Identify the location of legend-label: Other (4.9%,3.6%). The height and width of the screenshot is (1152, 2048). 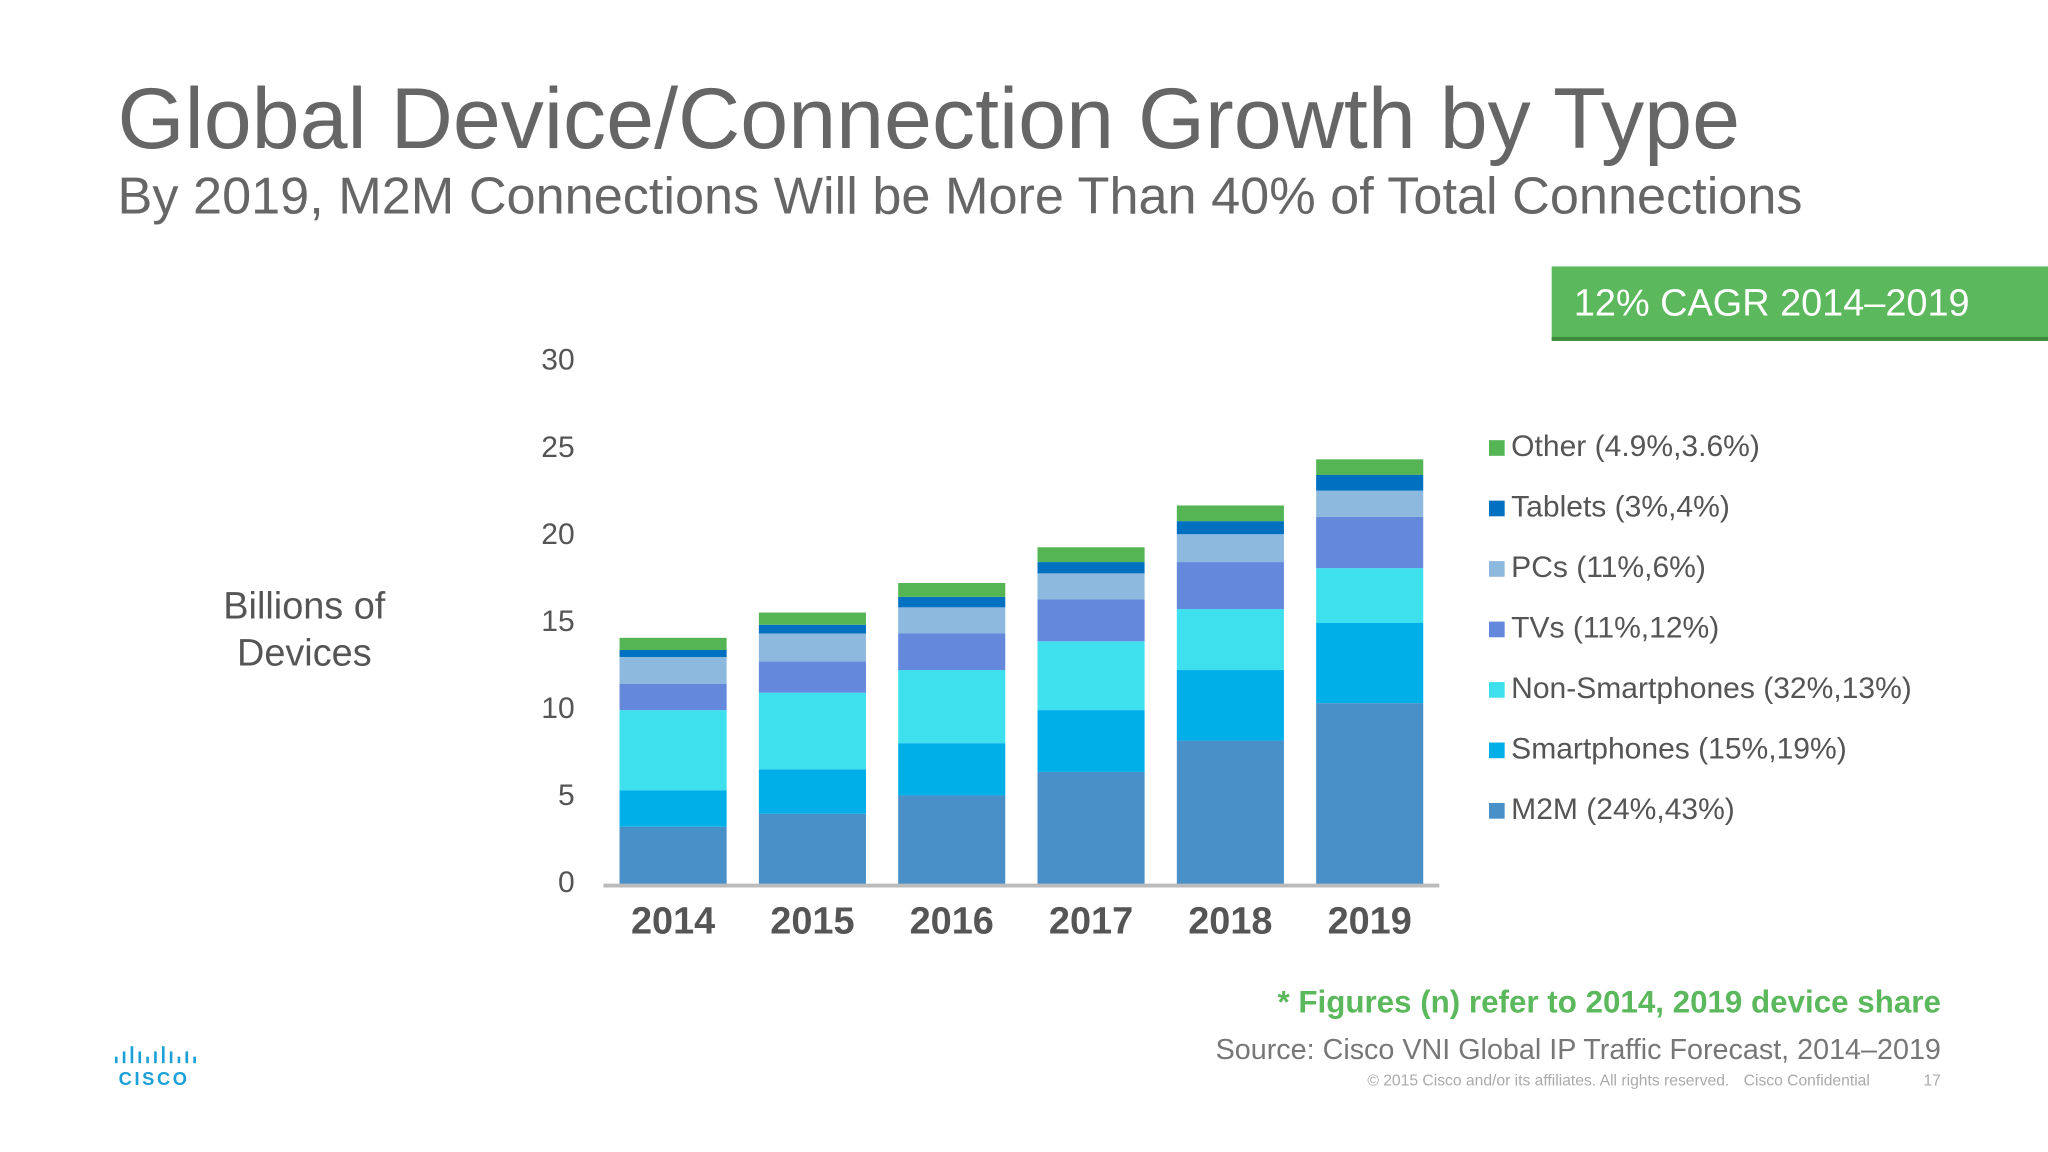
(1635, 446).